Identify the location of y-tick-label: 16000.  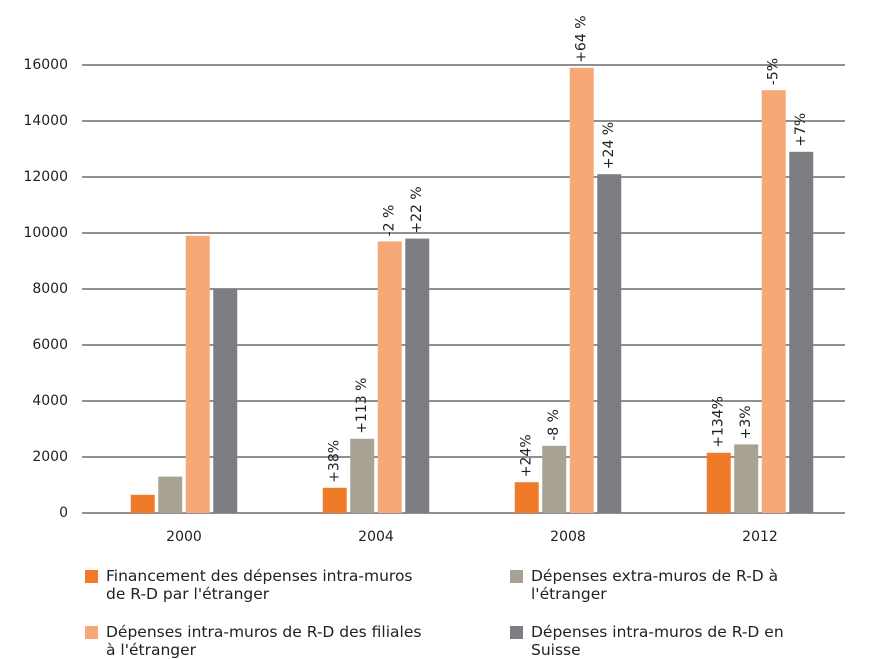
(45, 65).